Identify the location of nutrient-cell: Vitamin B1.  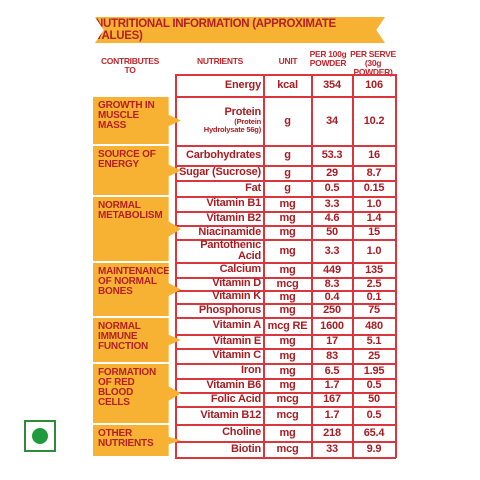
(219, 203).